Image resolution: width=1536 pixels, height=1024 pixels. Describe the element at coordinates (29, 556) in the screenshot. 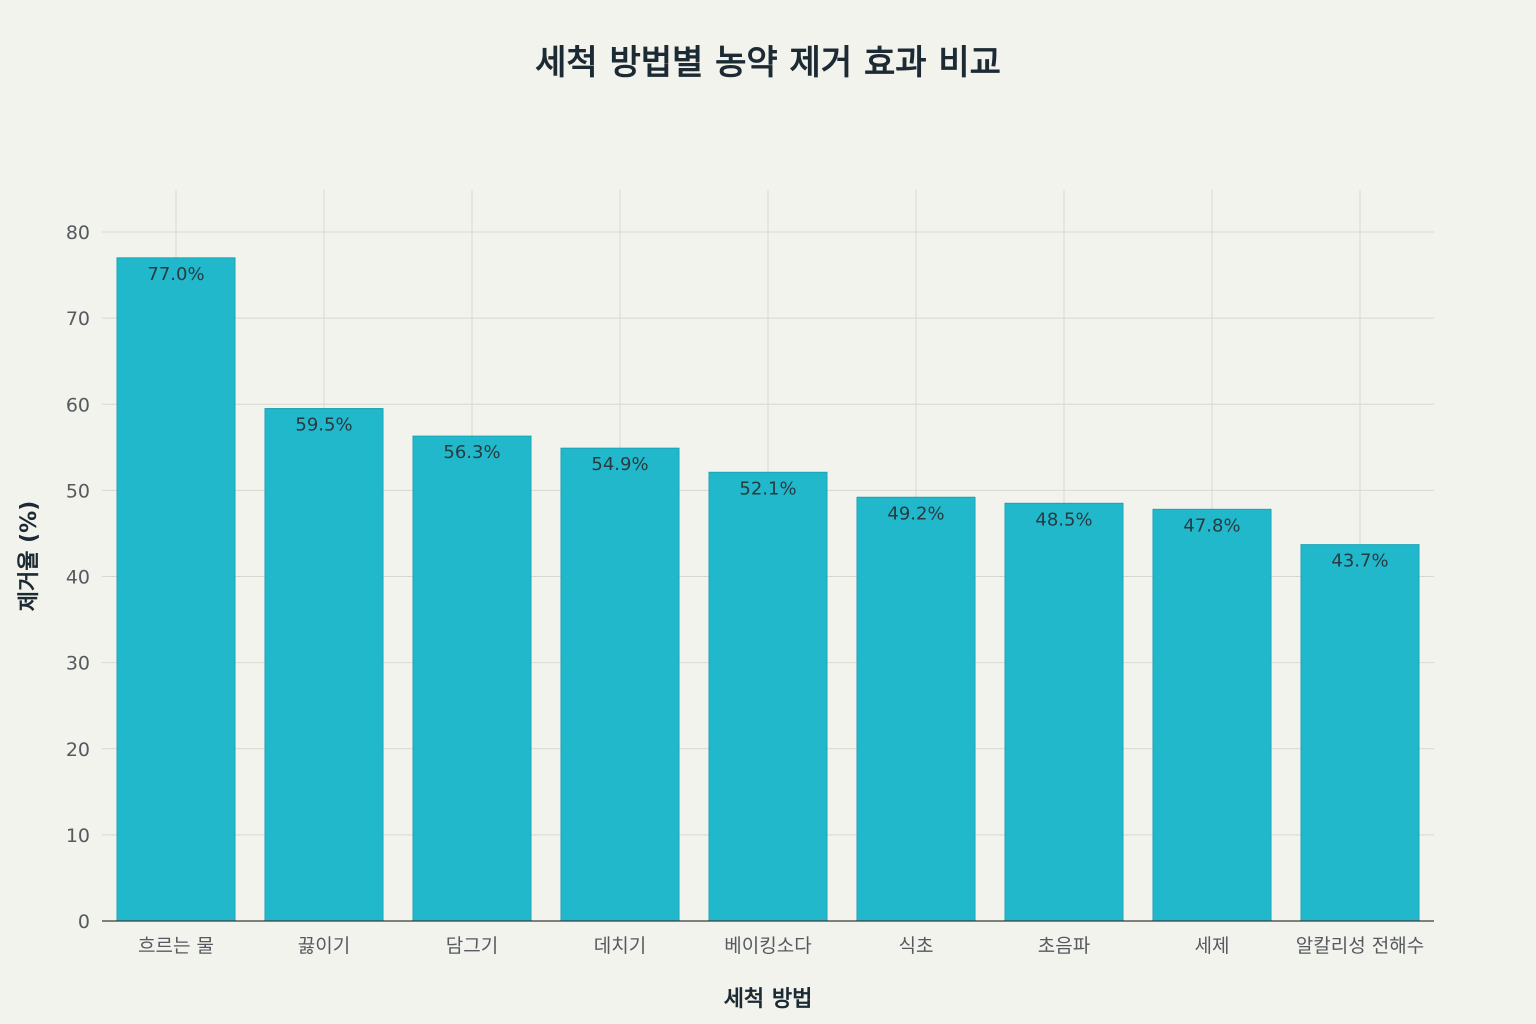

I see `y-axis-title: 제거율 (%)` at that location.